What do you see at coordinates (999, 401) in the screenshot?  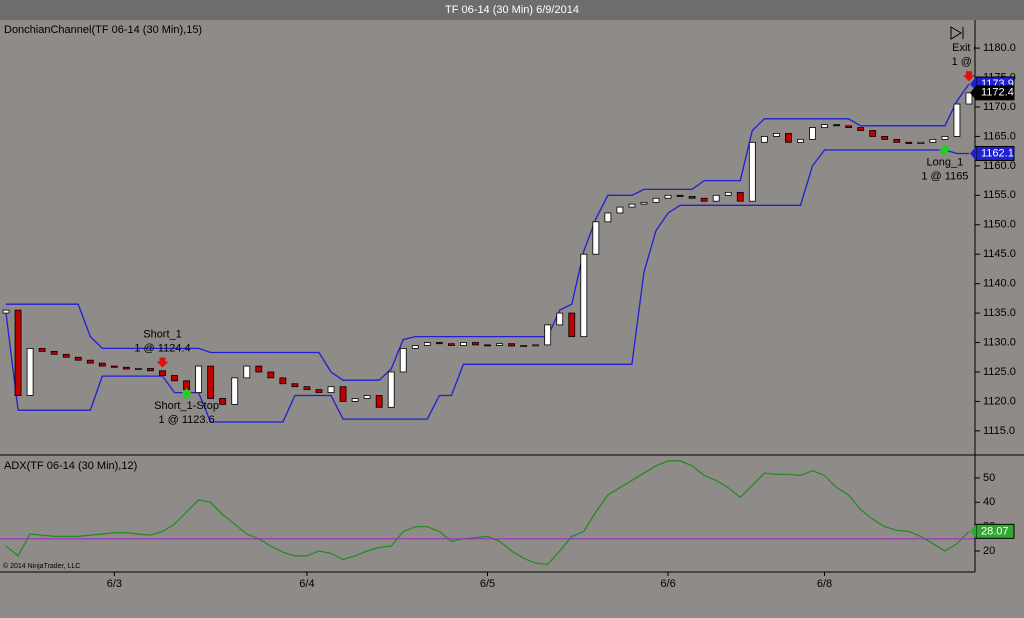 I see `y-tick-label: 1120.0` at bounding box center [999, 401].